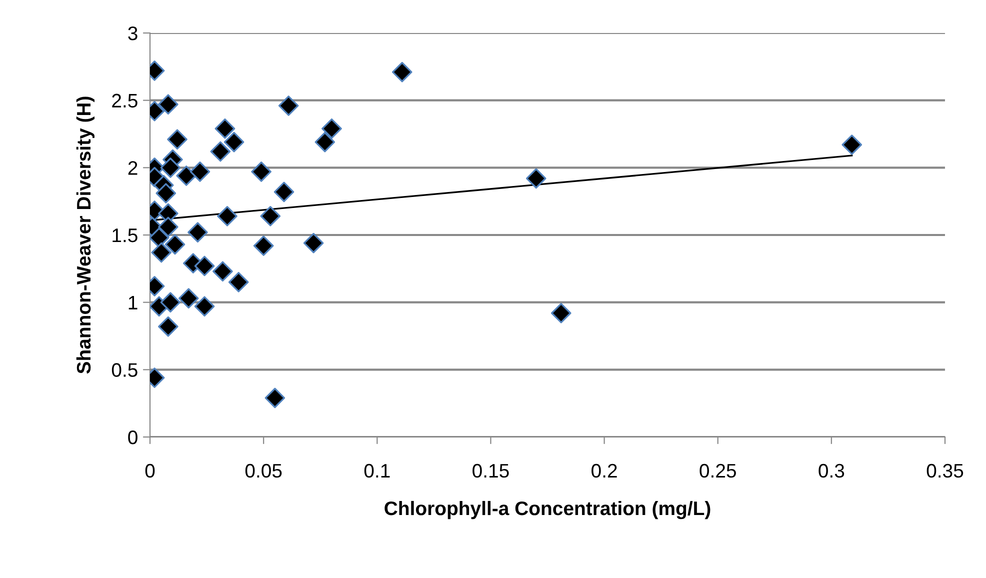 Image resolution: width=986 pixels, height=578 pixels. I want to click on y-tick-label: 1.5, so click(125, 235).